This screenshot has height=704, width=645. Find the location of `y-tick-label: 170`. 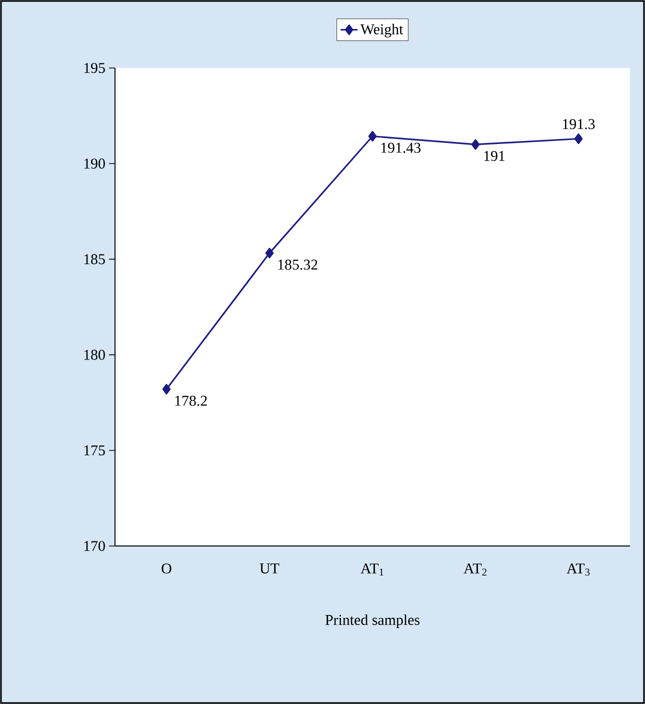

y-tick-label: 170 is located at coordinates (94, 546).